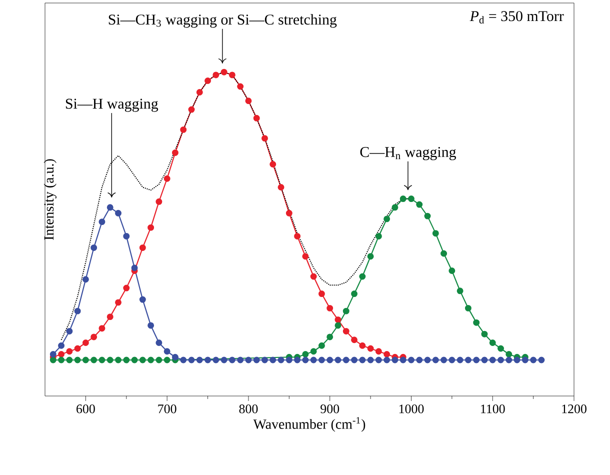  I want to click on x-axis-title: Wavenumber (cm$^{-1}$), so click(309, 424).